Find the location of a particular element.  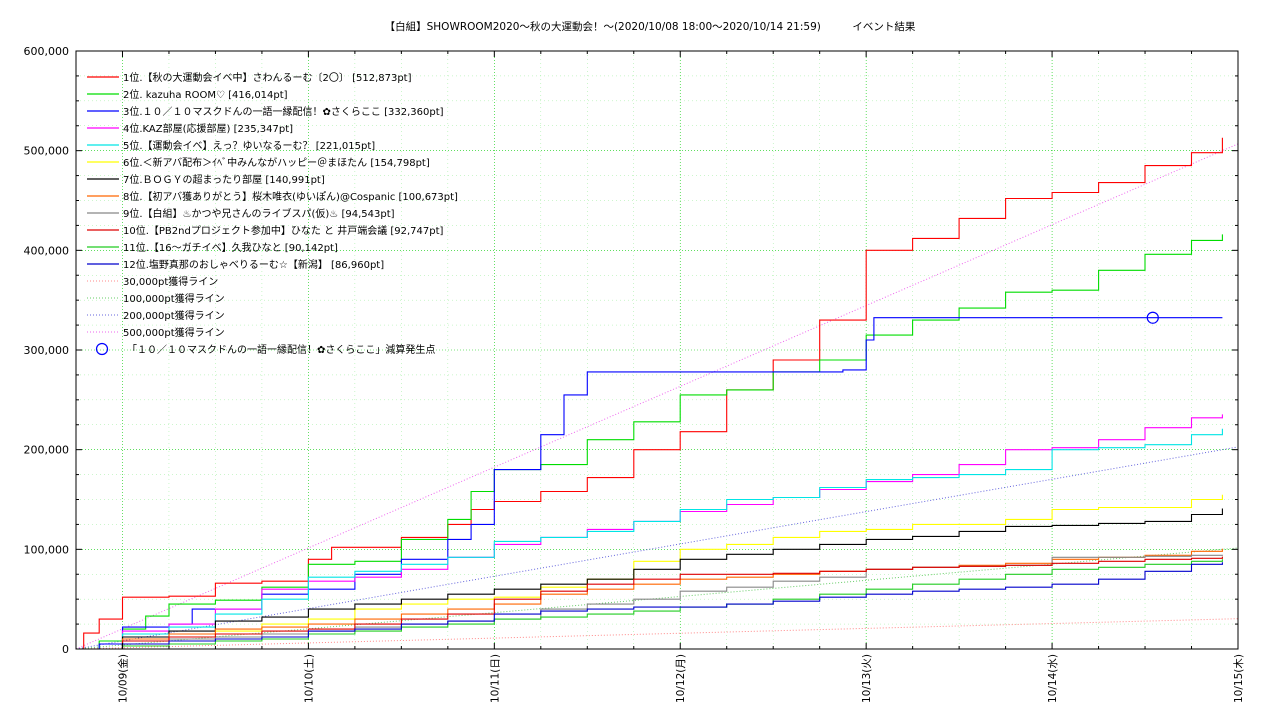

markers is located at coordinates (1152, 317).